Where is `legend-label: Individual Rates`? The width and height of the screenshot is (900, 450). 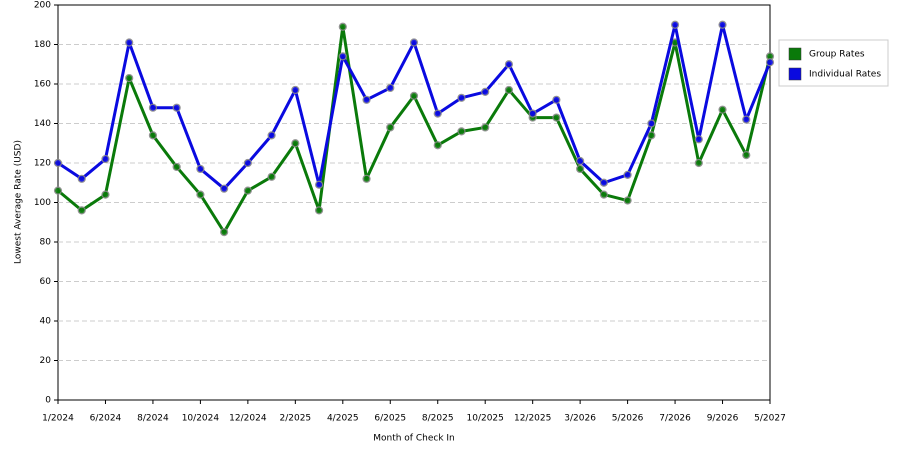 legend-label: Individual Rates is located at coordinates (845, 75).